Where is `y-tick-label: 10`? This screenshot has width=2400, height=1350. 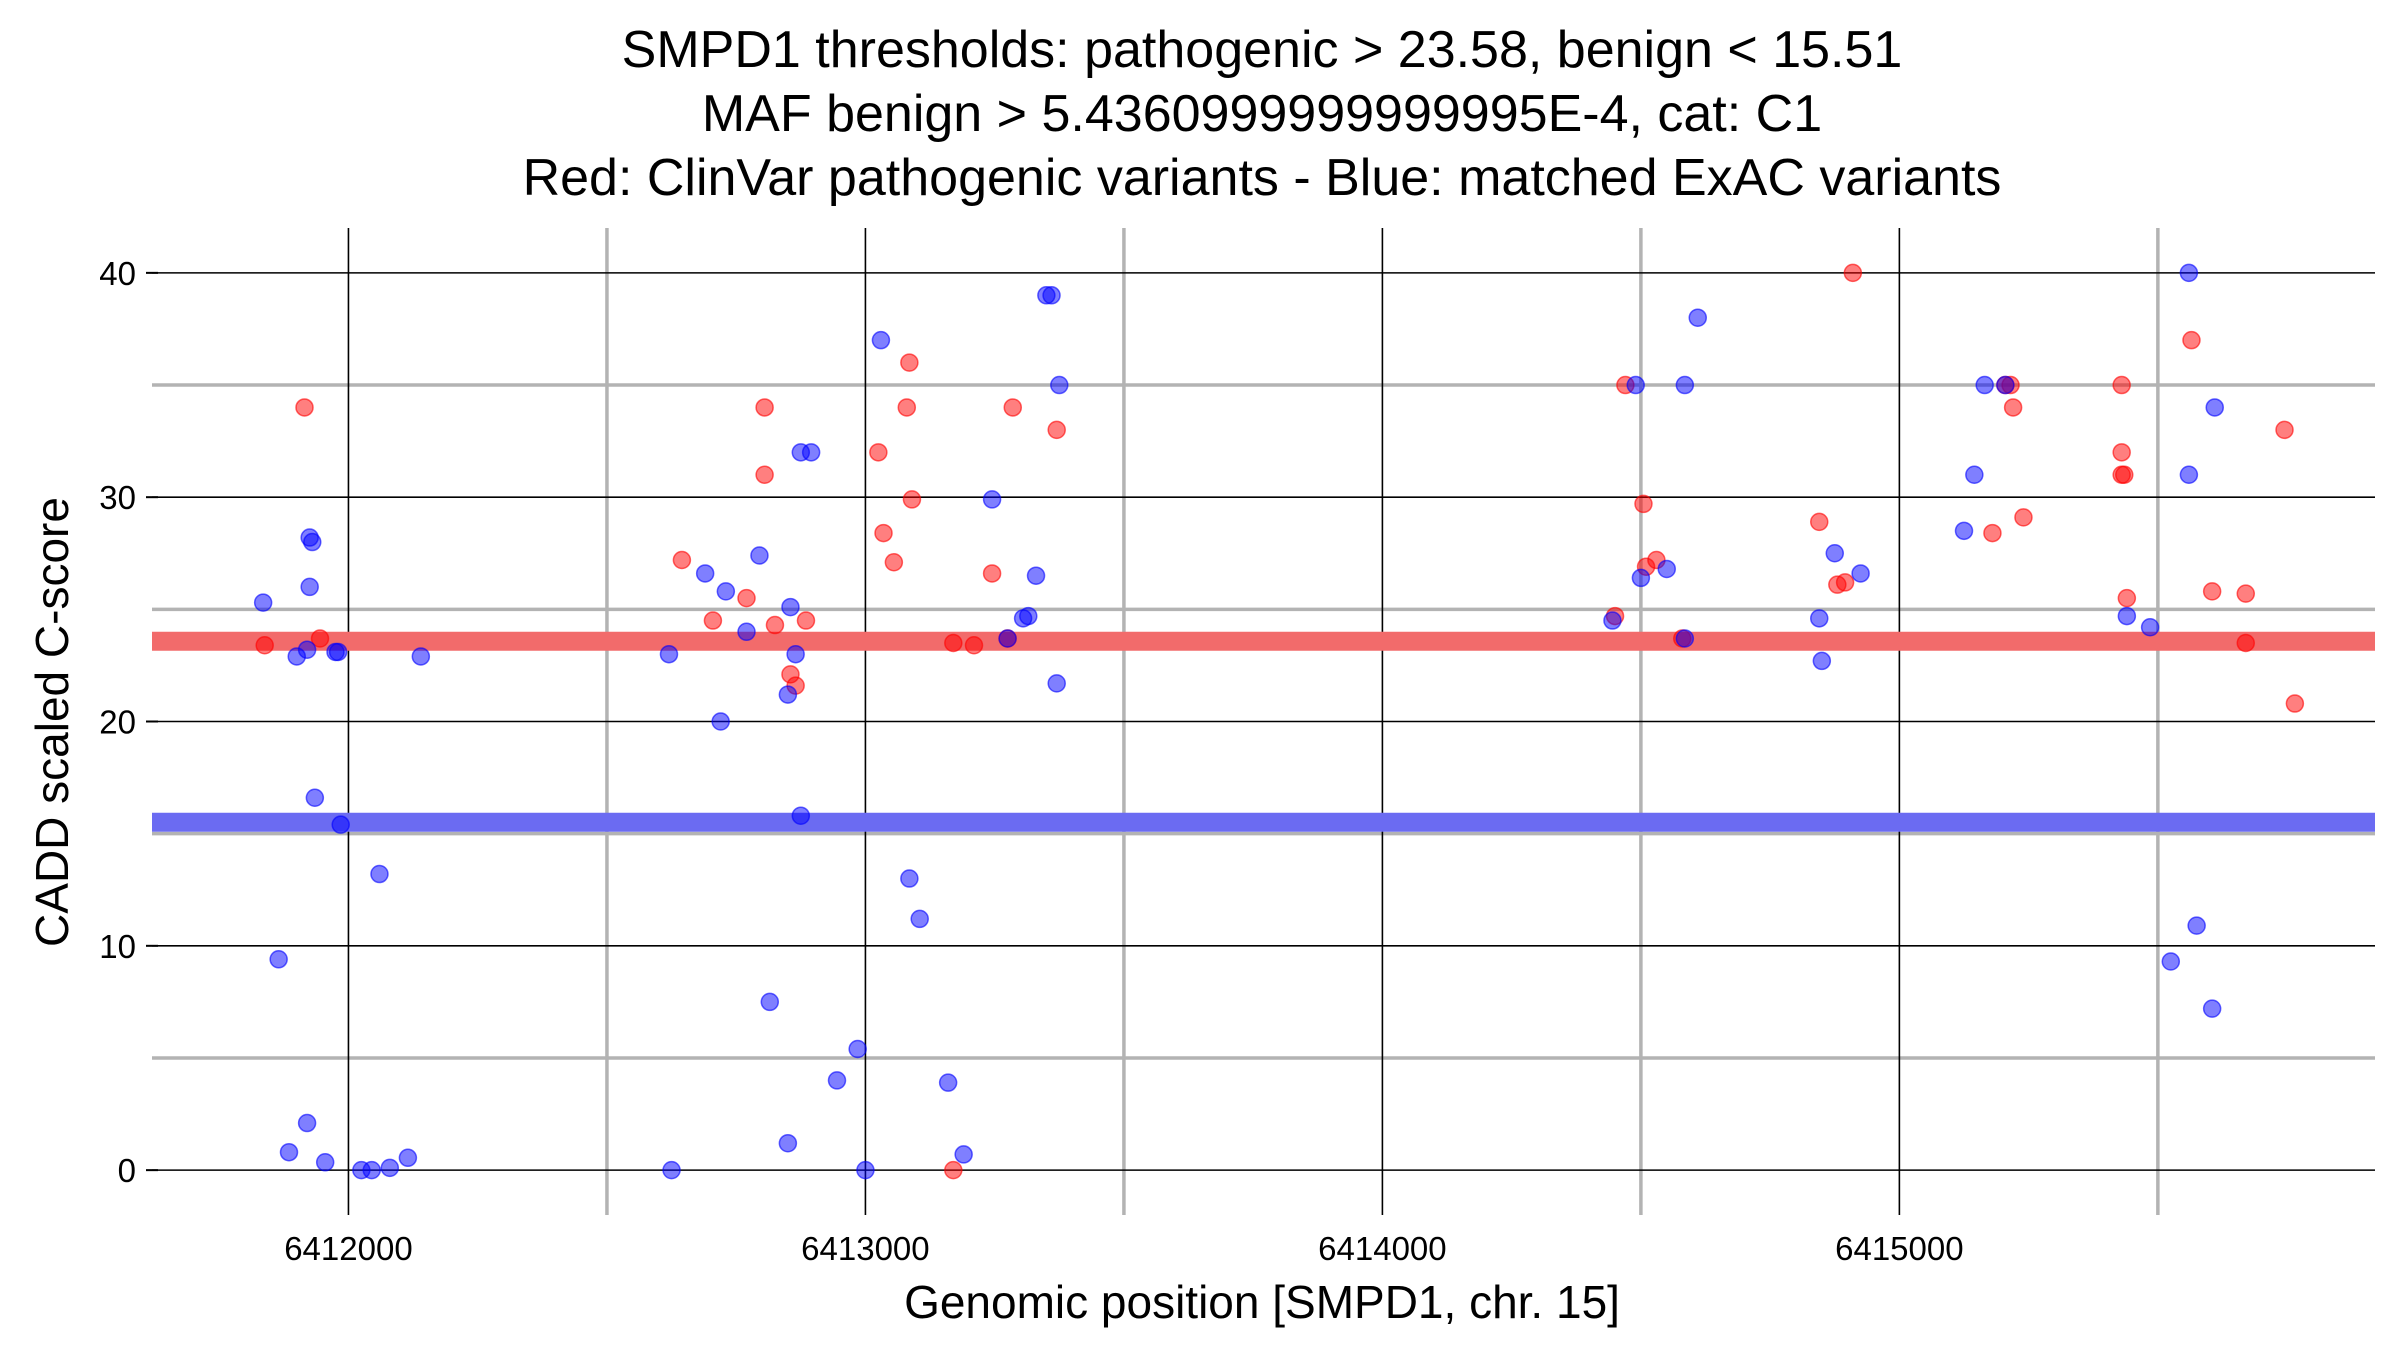 y-tick-label: 10 is located at coordinates (117, 946).